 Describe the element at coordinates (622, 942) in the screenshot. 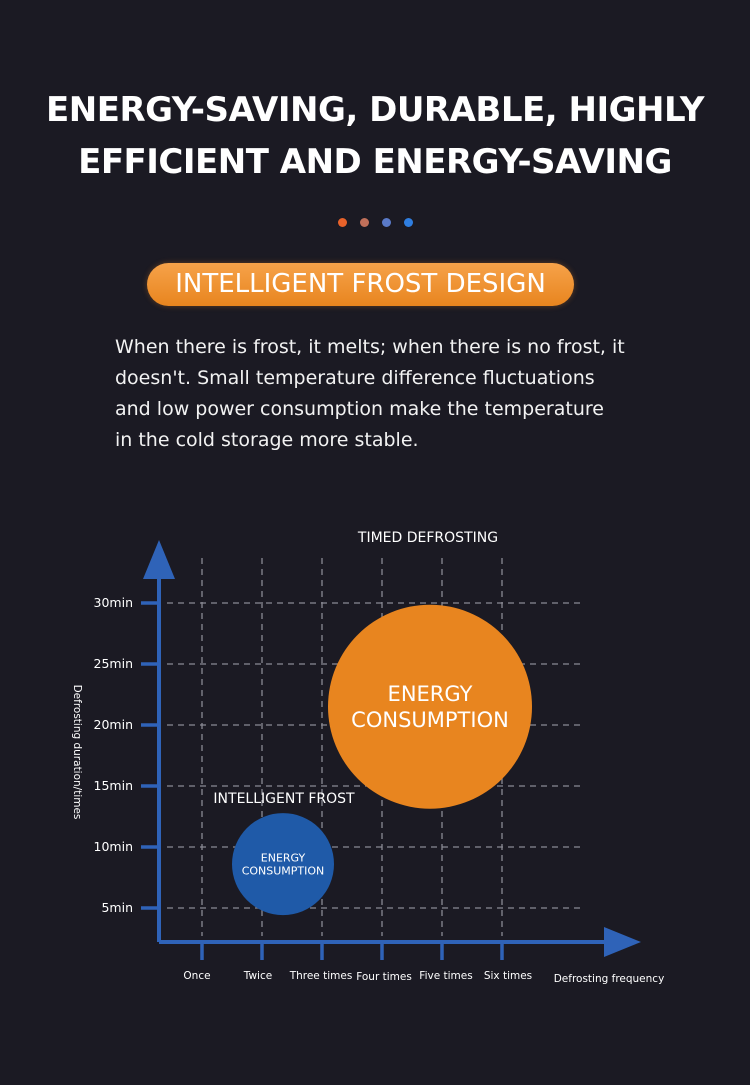

I see `x-axis-arrow-icon` at that location.